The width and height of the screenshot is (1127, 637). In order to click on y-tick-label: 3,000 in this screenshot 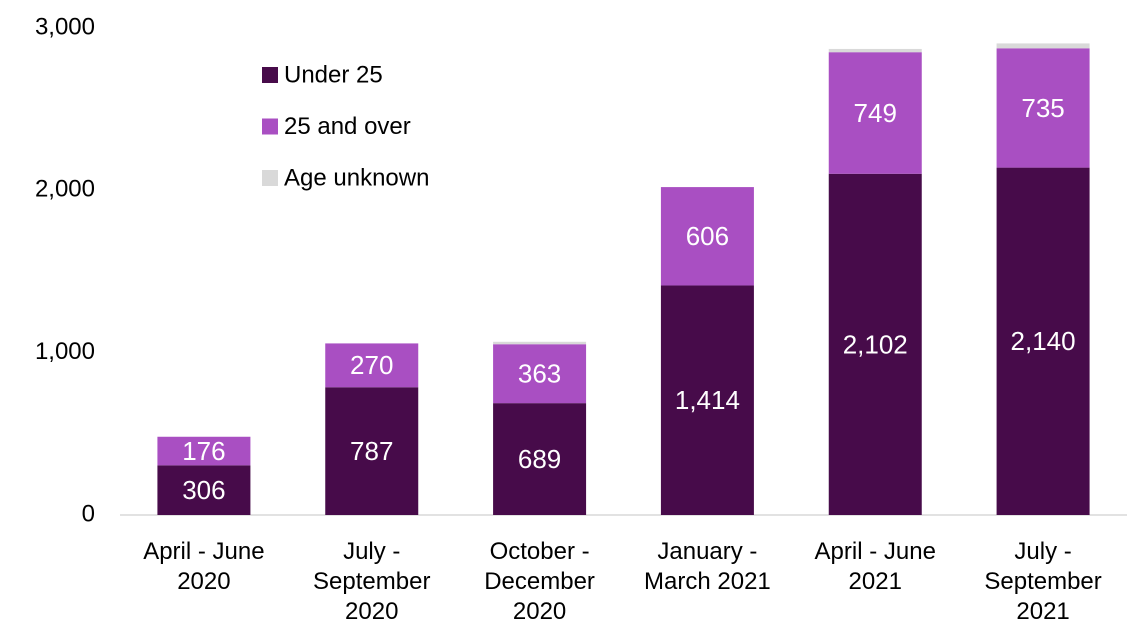, I will do `click(65, 26)`.